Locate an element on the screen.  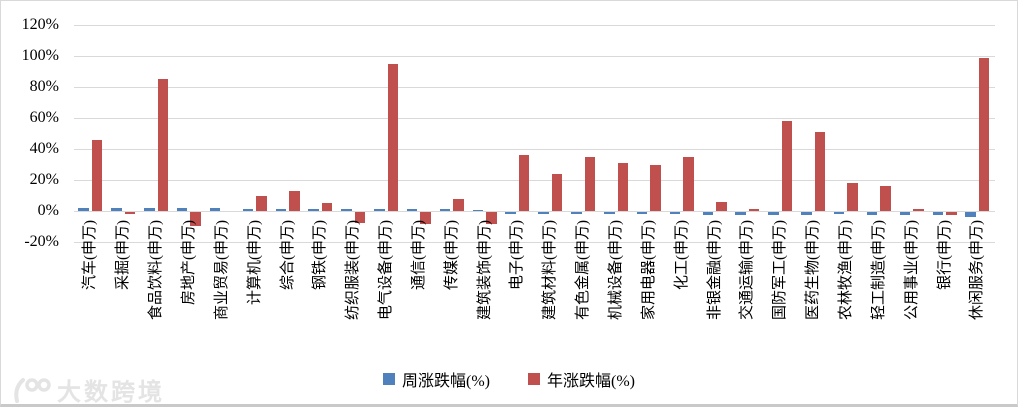
x-axis-category-label: 休闲服务(申万) is located at coordinates (977, 270).